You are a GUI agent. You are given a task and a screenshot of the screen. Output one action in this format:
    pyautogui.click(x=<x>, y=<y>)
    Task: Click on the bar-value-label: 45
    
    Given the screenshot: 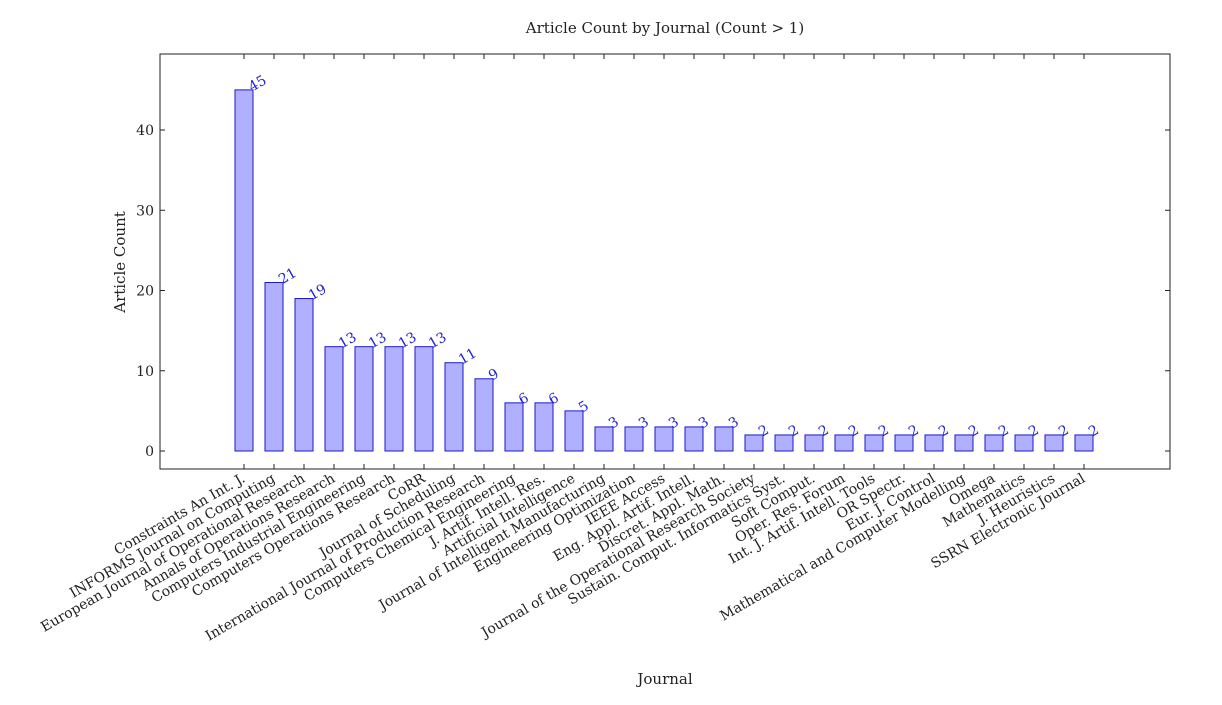 What is the action you would take?
    pyautogui.click(x=257, y=84)
    